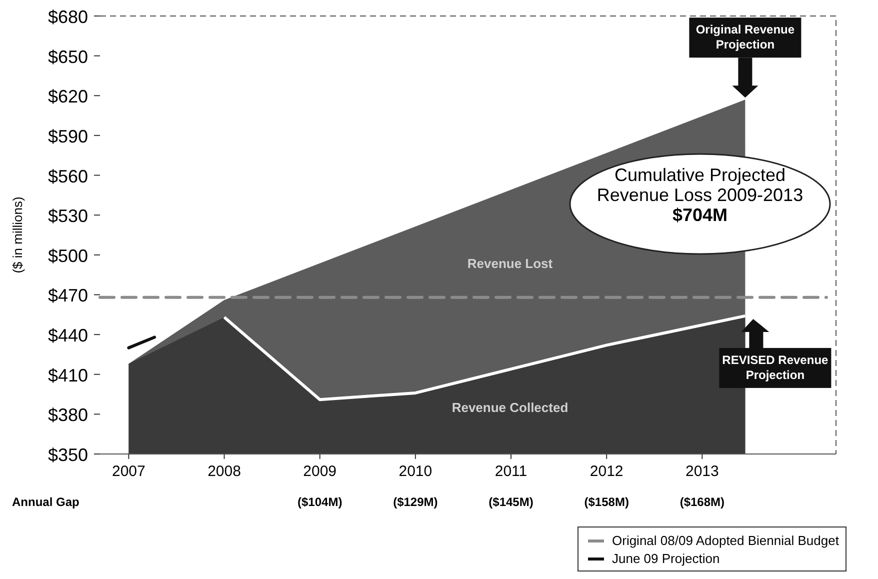 The width and height of the screenshot is (878, 579). What do you see at coordinates (510, 263) in the screenshot?
I see `annotation: Revenue Lost` at bounding box center [510, 263].